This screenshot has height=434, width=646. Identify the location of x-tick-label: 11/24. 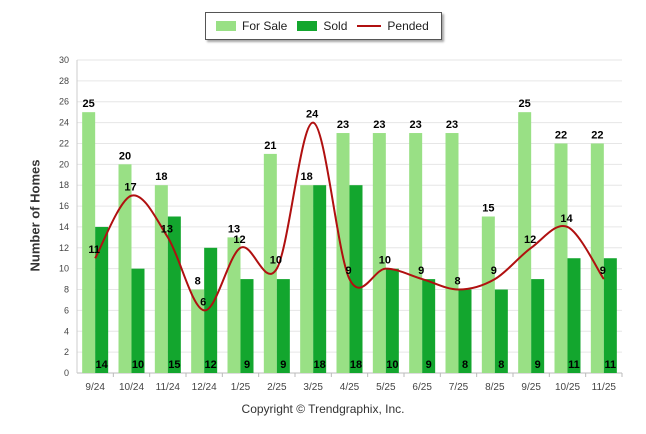
(168, 387).